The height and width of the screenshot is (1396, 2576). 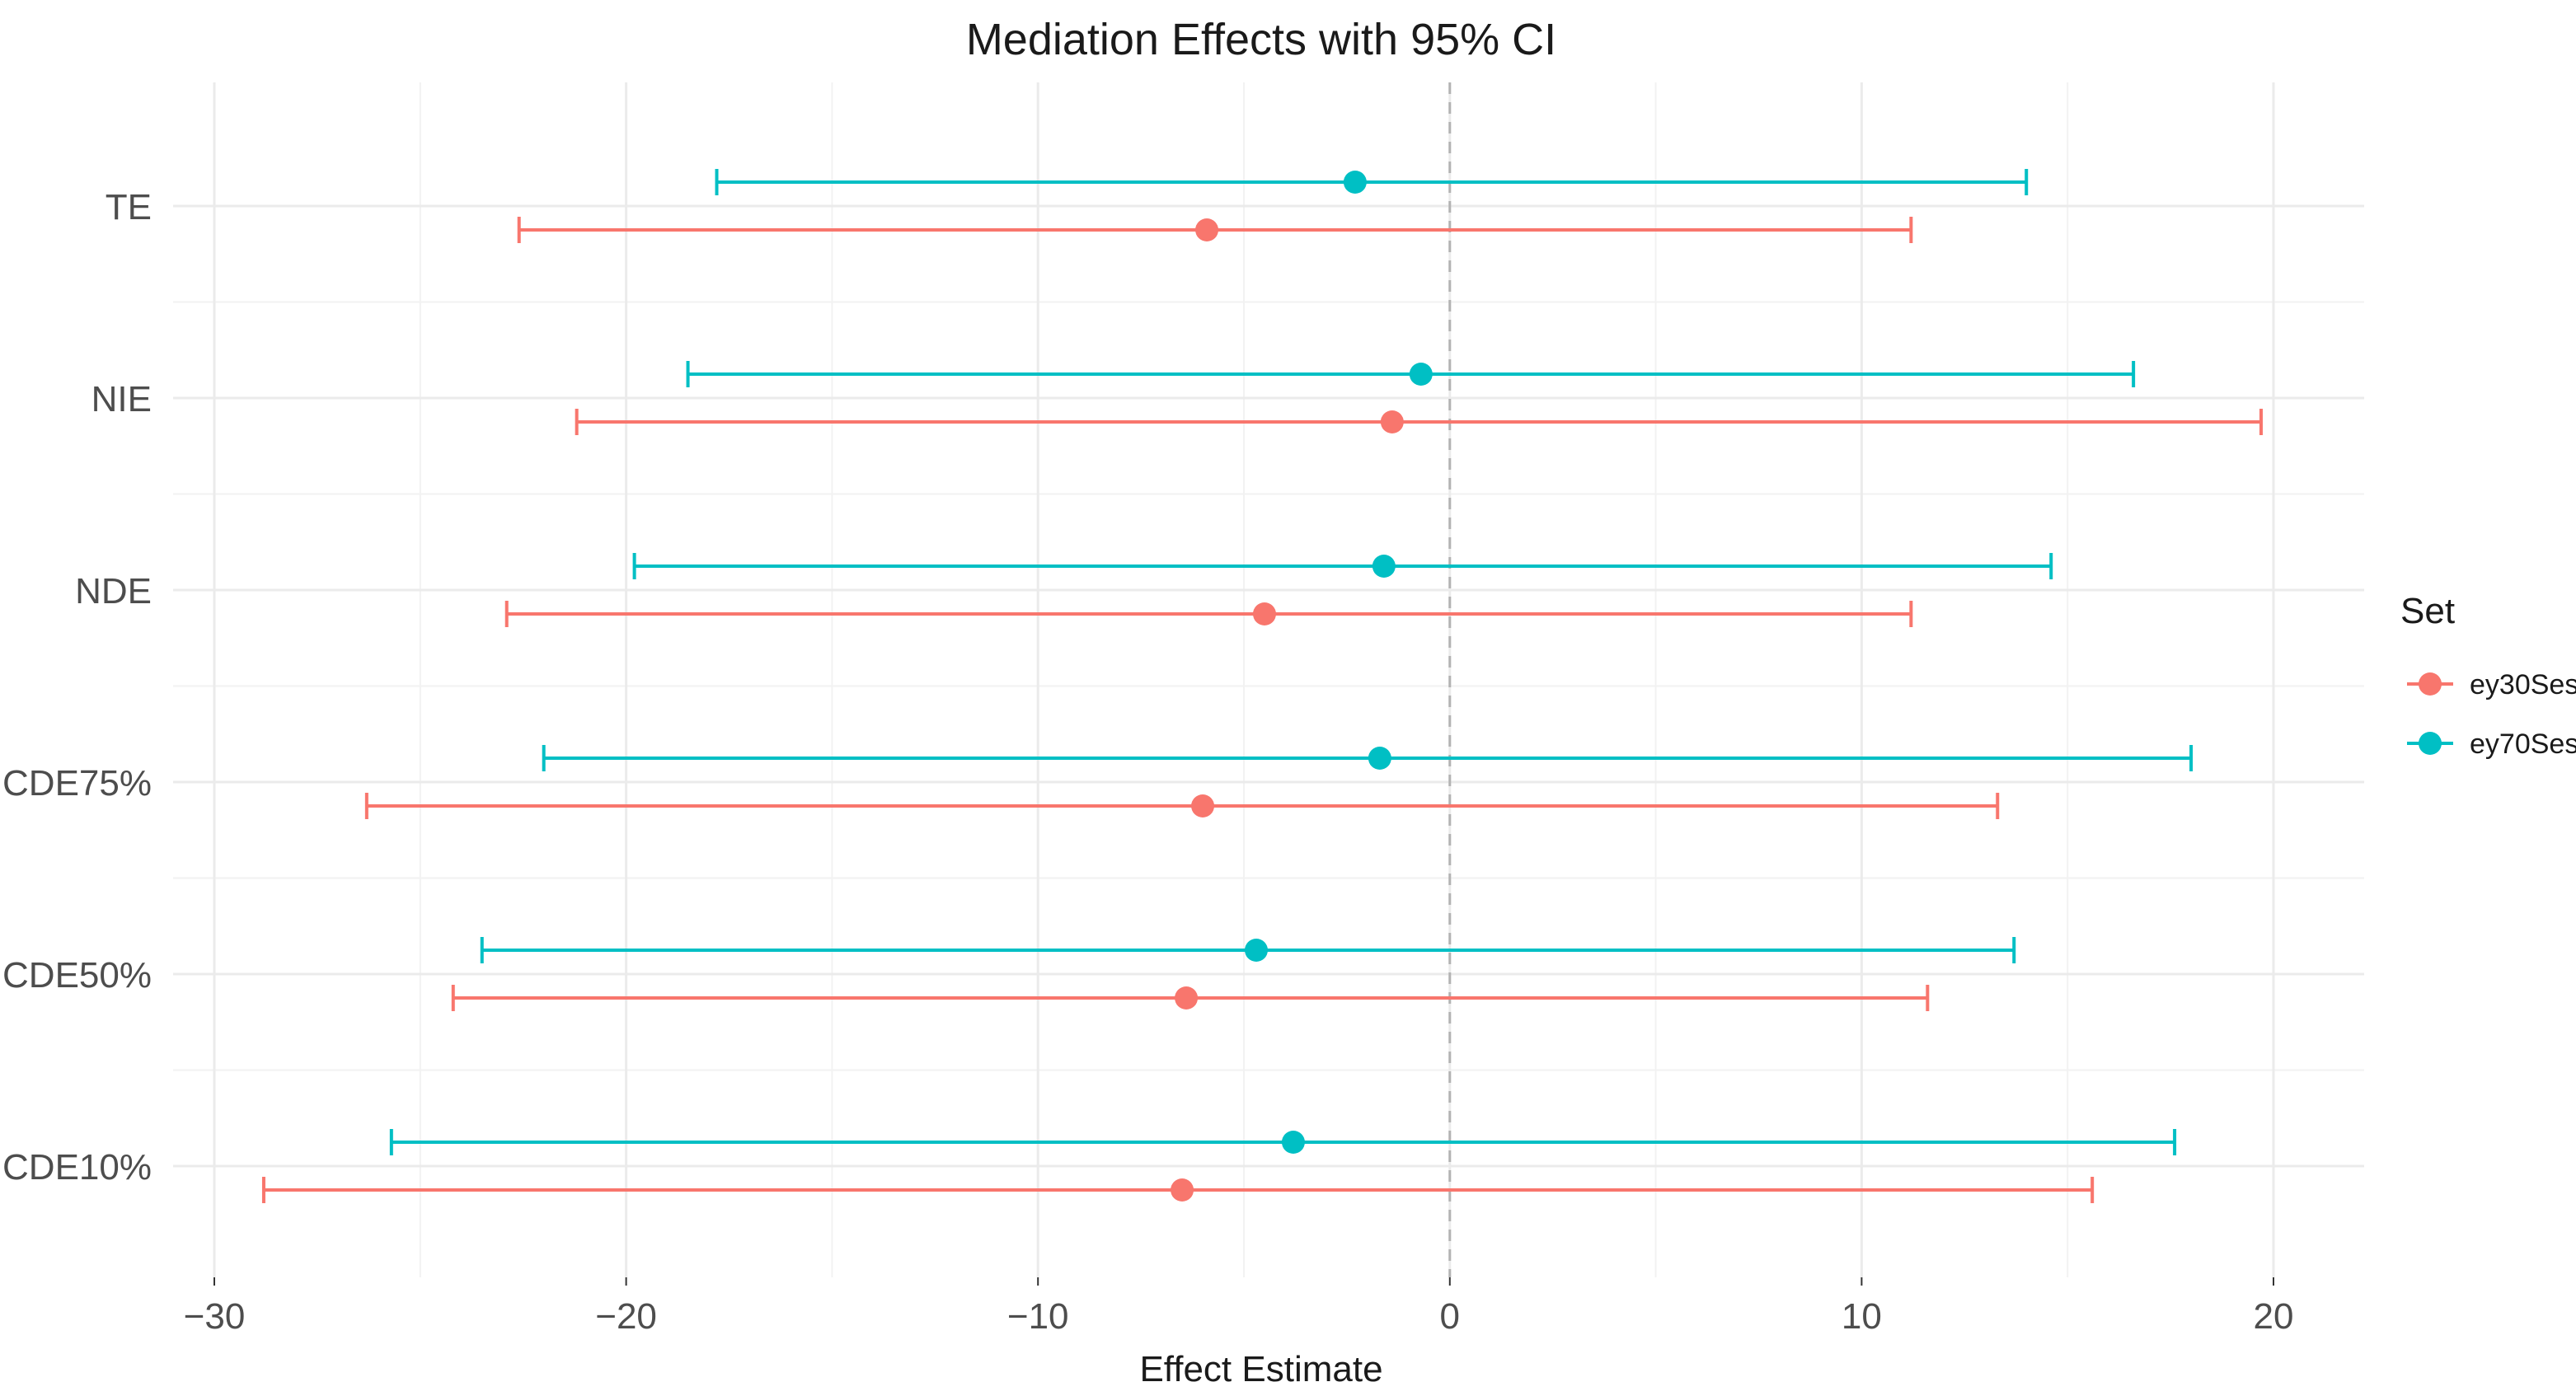 I want to click on point-estimate-ey30Sest-NDE, so click(x=1264, y=613).